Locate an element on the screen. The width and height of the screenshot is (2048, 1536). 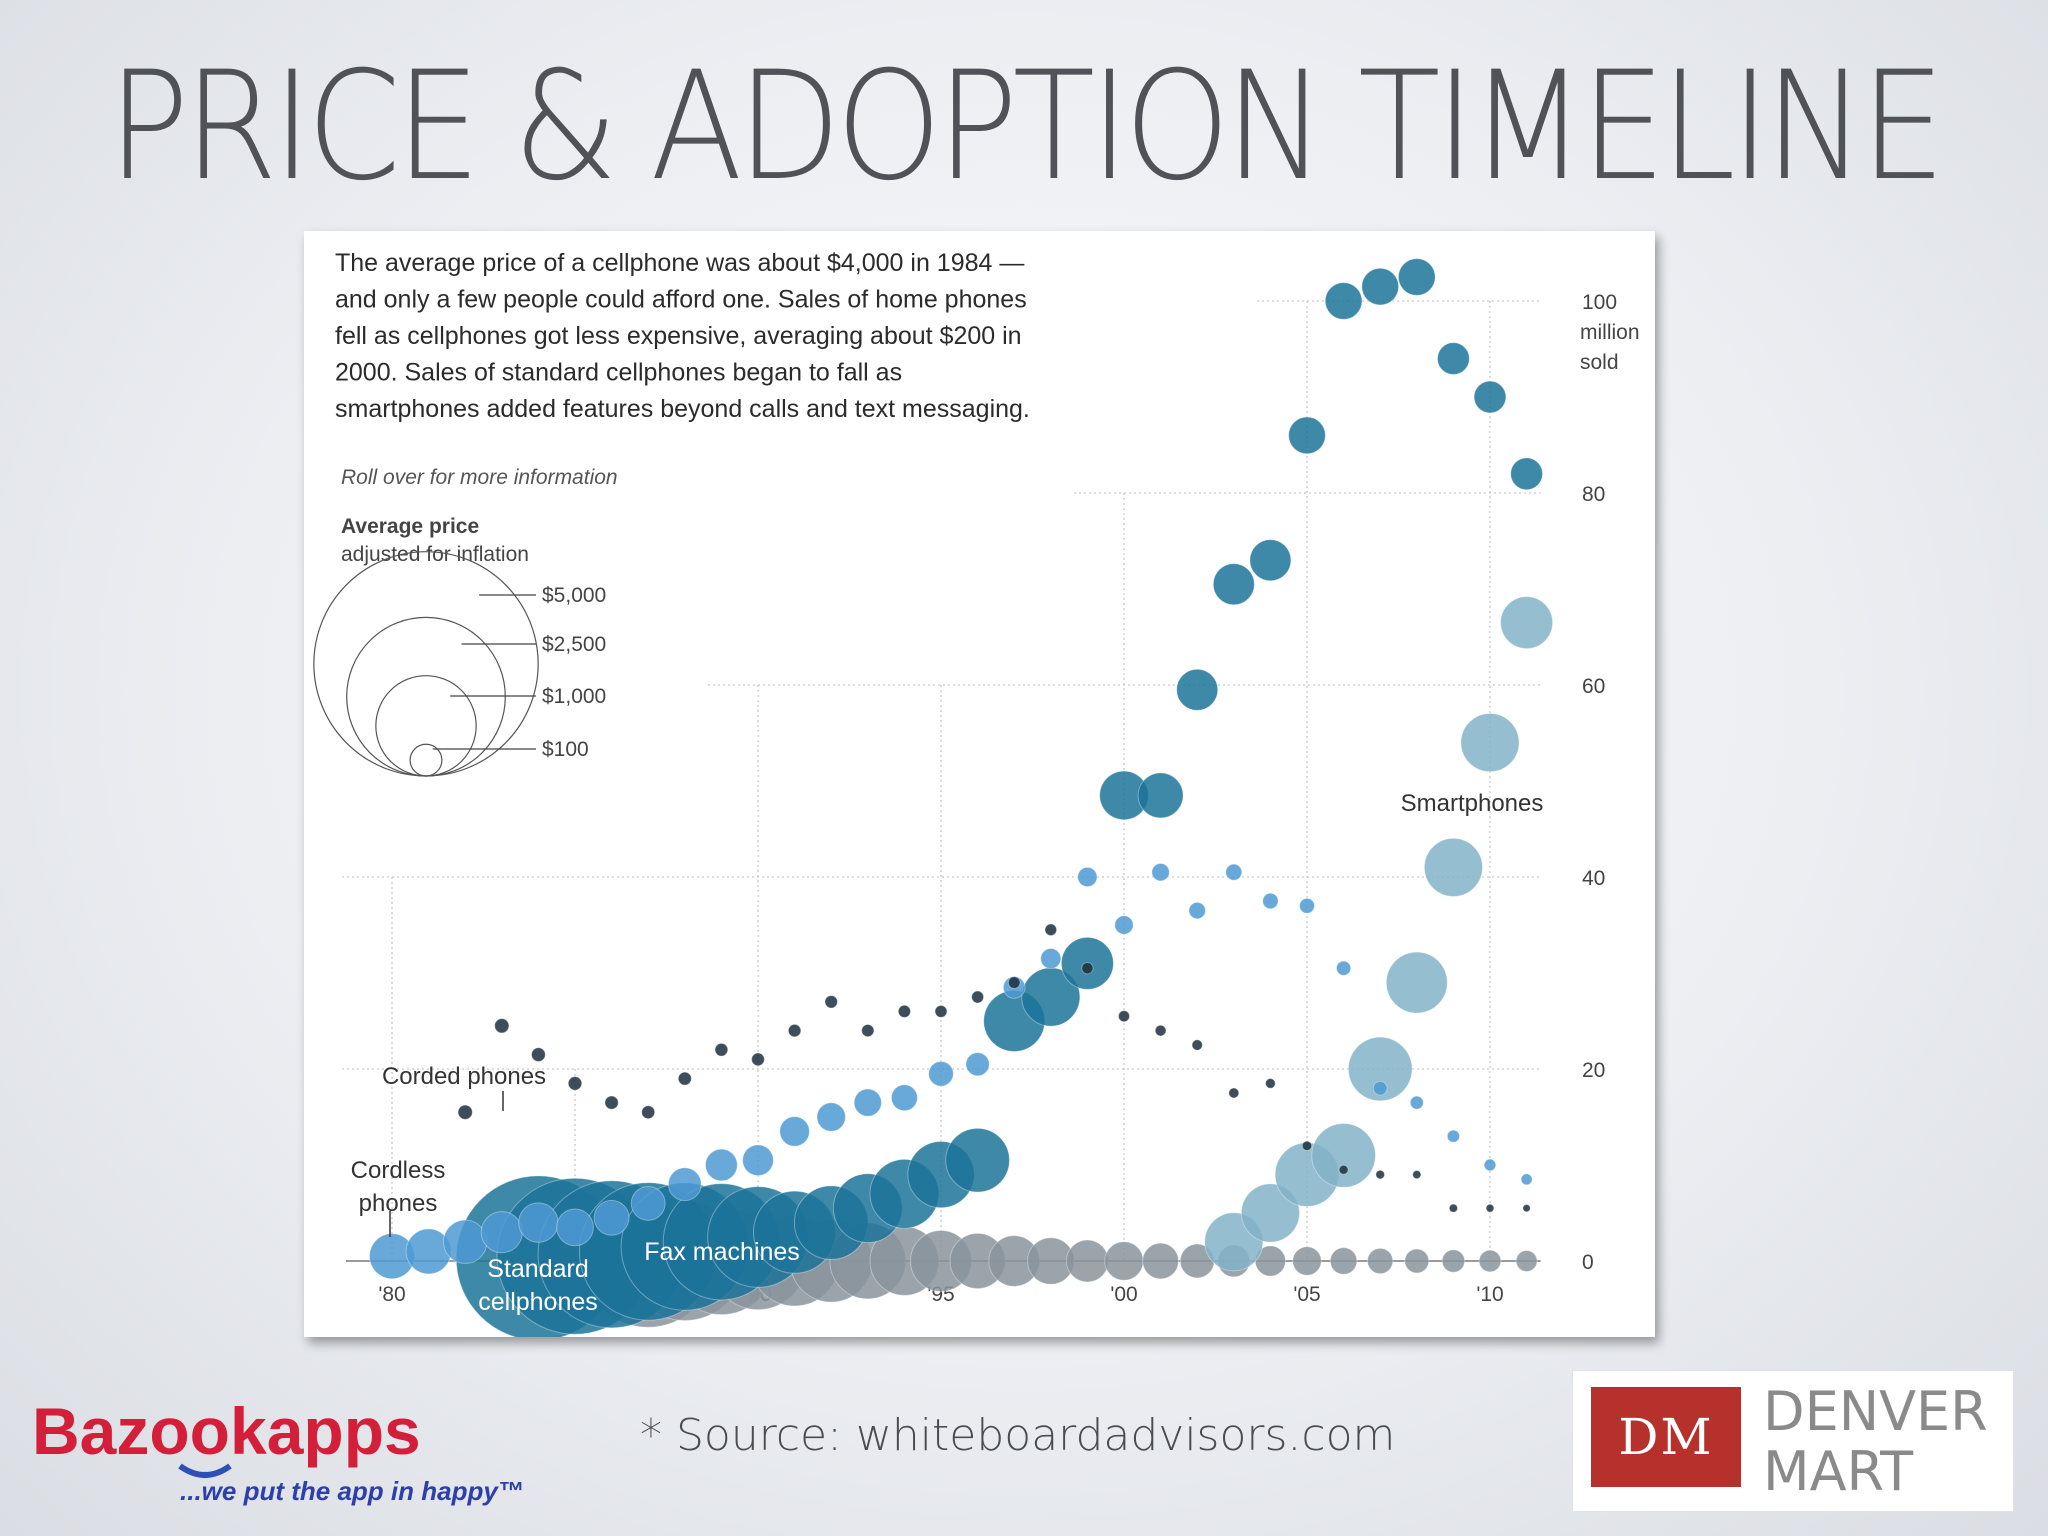
size-legend-label: $2,500 is located at coordinates (574, 644).